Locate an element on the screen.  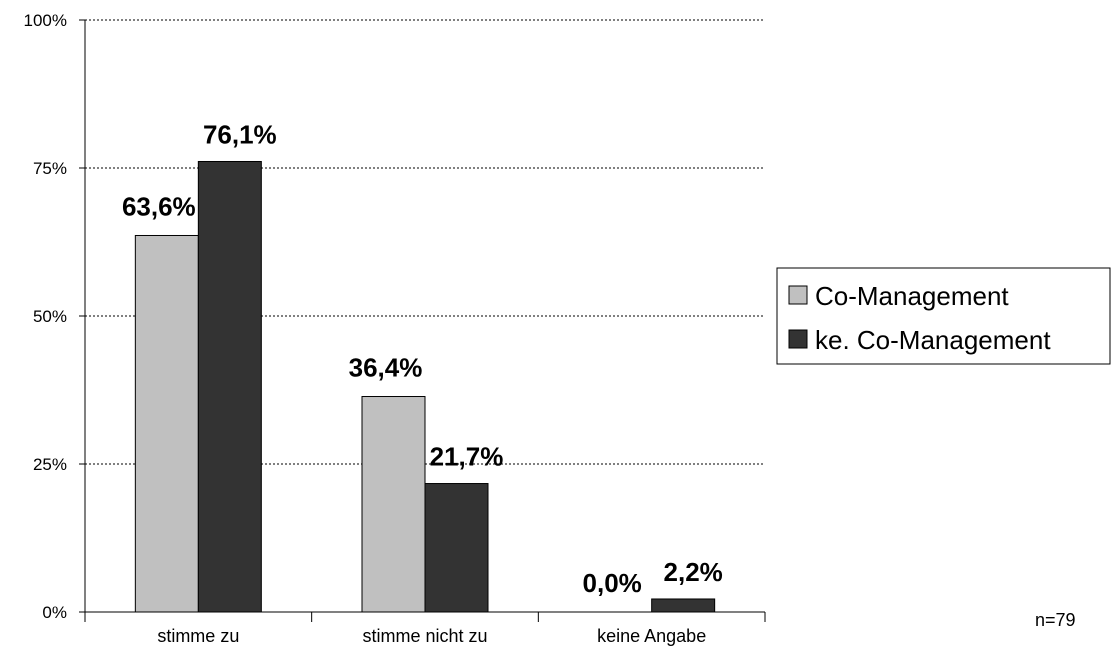
legend-swatch-co-management is located at coordinates (798, 295).